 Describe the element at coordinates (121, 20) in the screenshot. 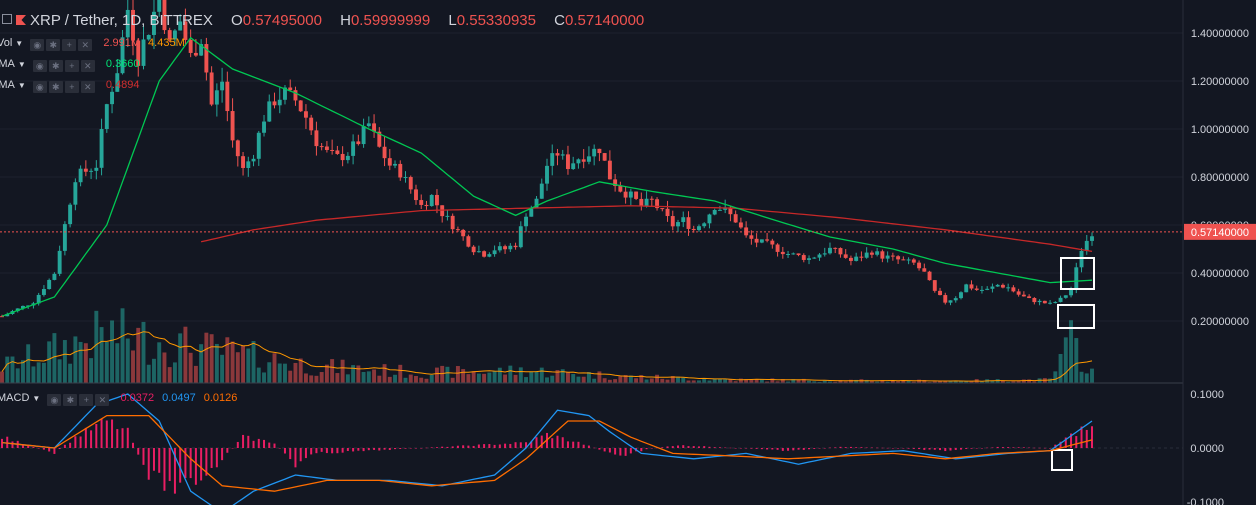

I see `symbol-title: XRP / Tether, 1D, BITTREX` at that location.